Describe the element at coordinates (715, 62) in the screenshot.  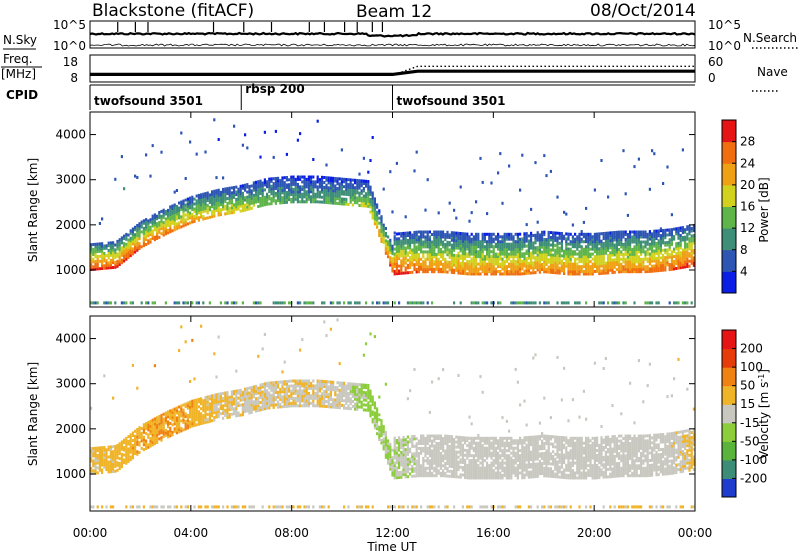
I see `nave-tick-high: 60` at that location.